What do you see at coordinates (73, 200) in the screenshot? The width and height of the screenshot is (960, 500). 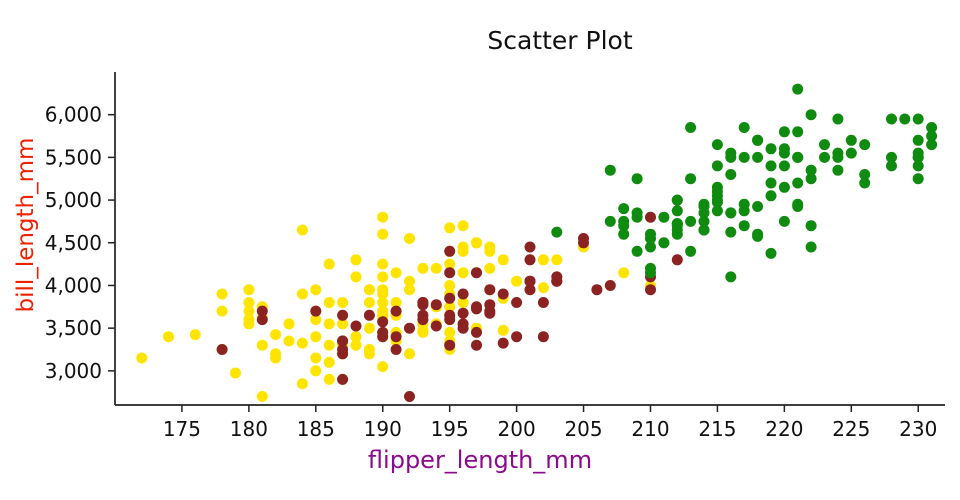 I see `y-tick-label: 5,000` at bounding box center [73, 200].